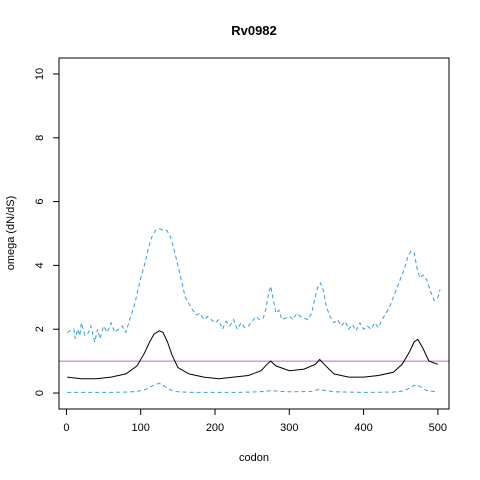  Describe the element at coordinates (215, 428) in the screenshot. I see `x-tick-label: 200` at that location.